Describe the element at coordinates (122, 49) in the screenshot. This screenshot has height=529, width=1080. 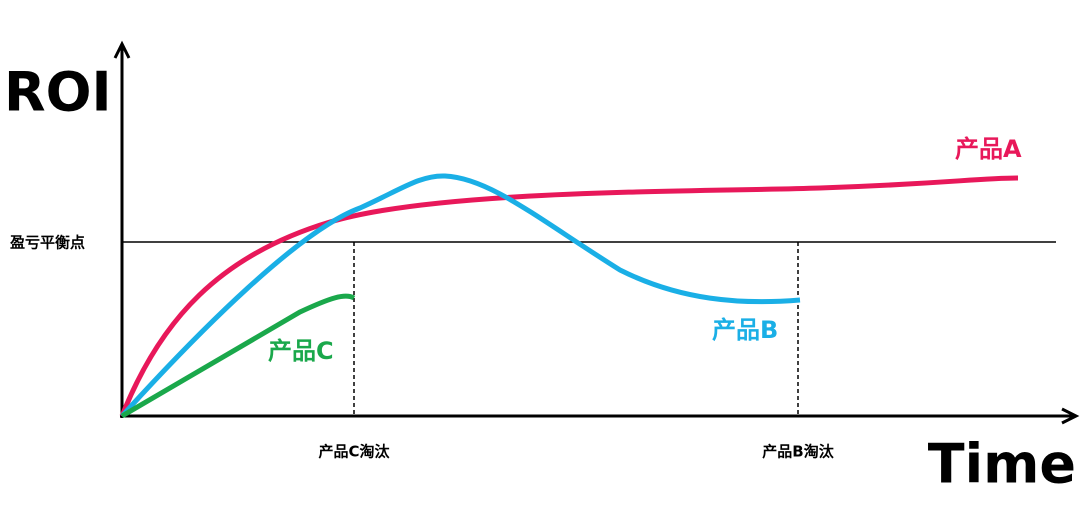
I see `y-axis-arrow` at that location.